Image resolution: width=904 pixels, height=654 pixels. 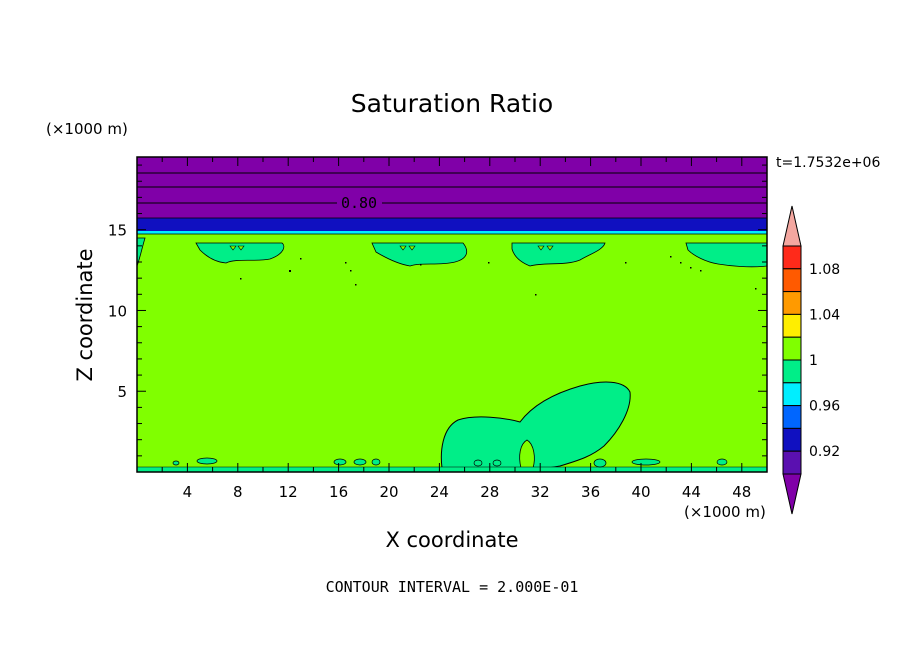 What do you see at coordinates (450, 462) in the screenshot?
I see `bottom-blobs` at bounding box center [450, 462].